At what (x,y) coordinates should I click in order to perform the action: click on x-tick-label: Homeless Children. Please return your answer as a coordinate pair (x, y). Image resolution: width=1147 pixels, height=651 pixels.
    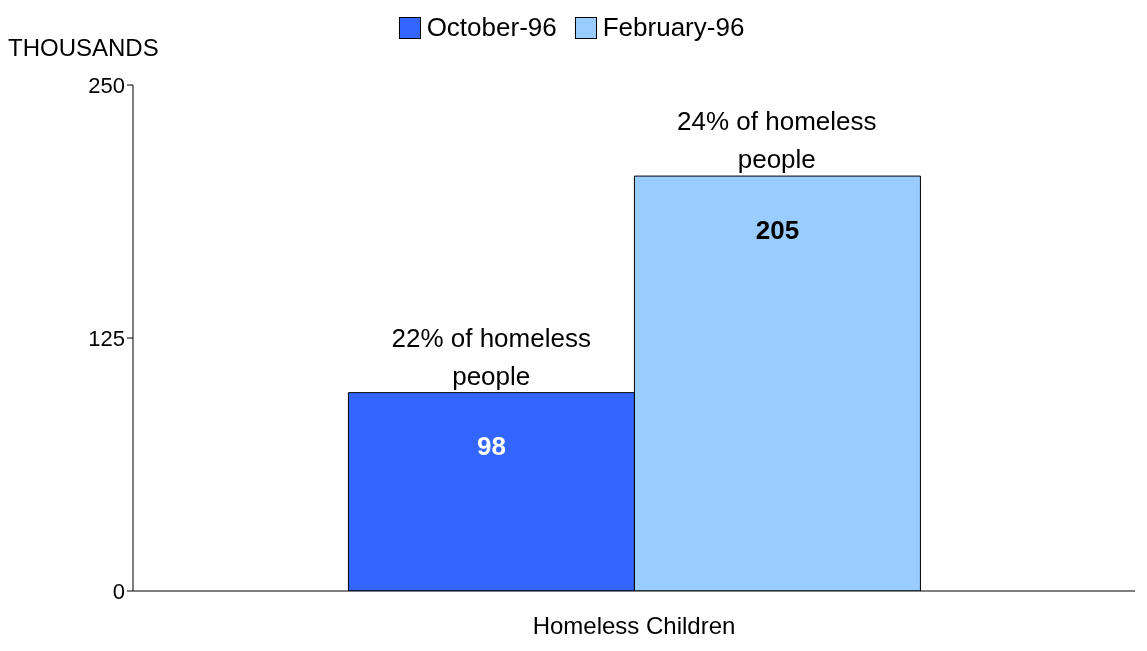
    Looking at the image, I should click on (634, 626).